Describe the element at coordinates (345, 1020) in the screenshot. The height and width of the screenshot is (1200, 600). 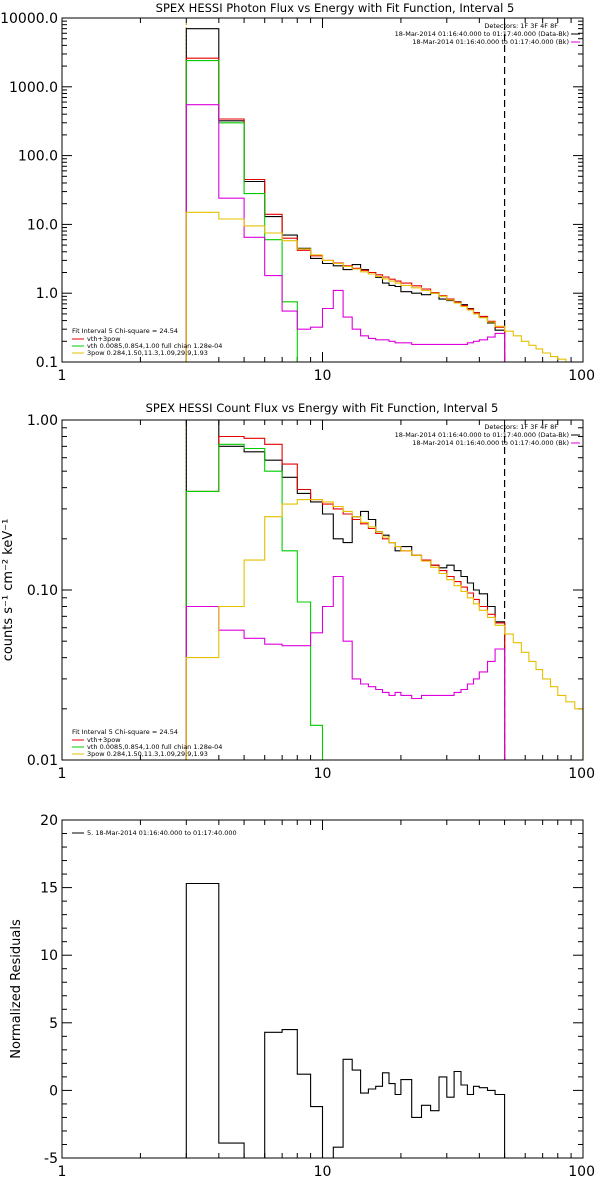
I see `residual-series` at that location.